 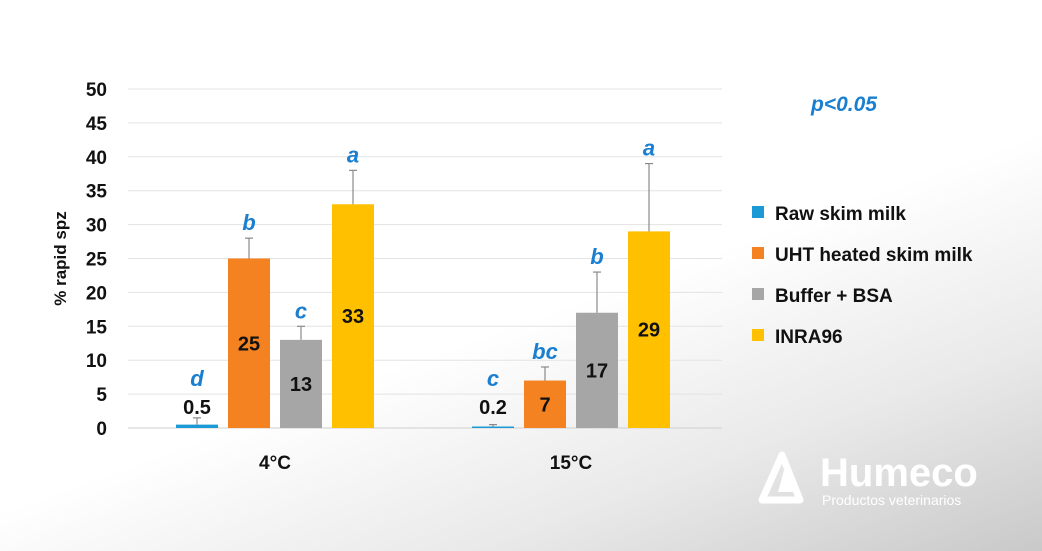 What do you see at coordinates (96, 226) in the screenshot?
I see `y-tick-label: 30` at bounding box center [96, 226].